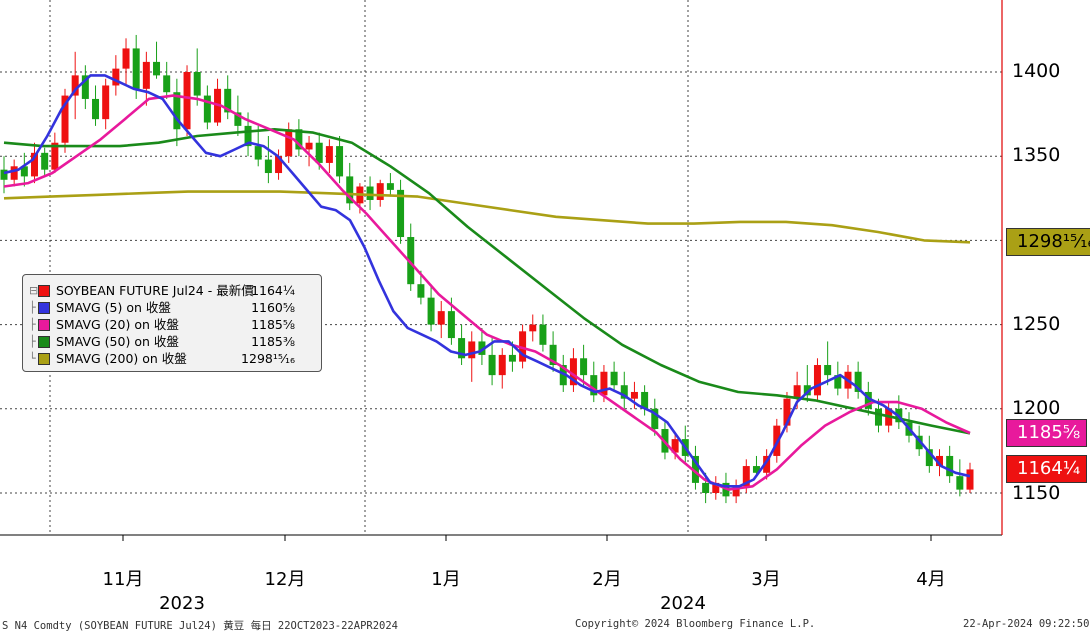 The height and width of the screenshot is (633, 1090). What do you see at coordinates (268, 358) in the screenshot?
I see `legend-value: 1298¹⁵⁄₁₆` at bounding box center [268, 358].